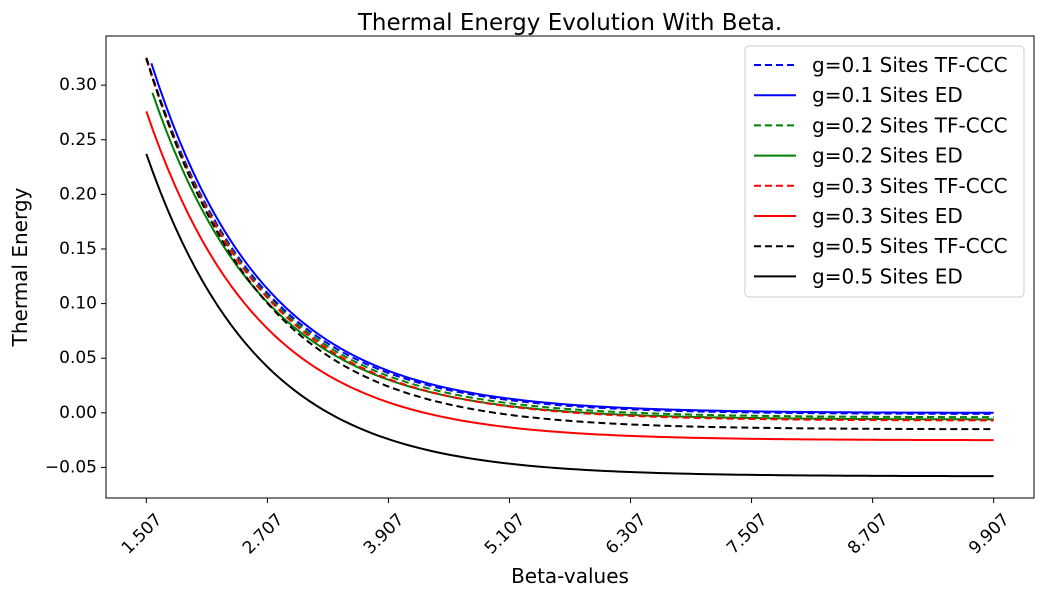  Describe the element at coordinates (505, 534) in the screenshot. I see `x-tick-label: 5.107` at that location.